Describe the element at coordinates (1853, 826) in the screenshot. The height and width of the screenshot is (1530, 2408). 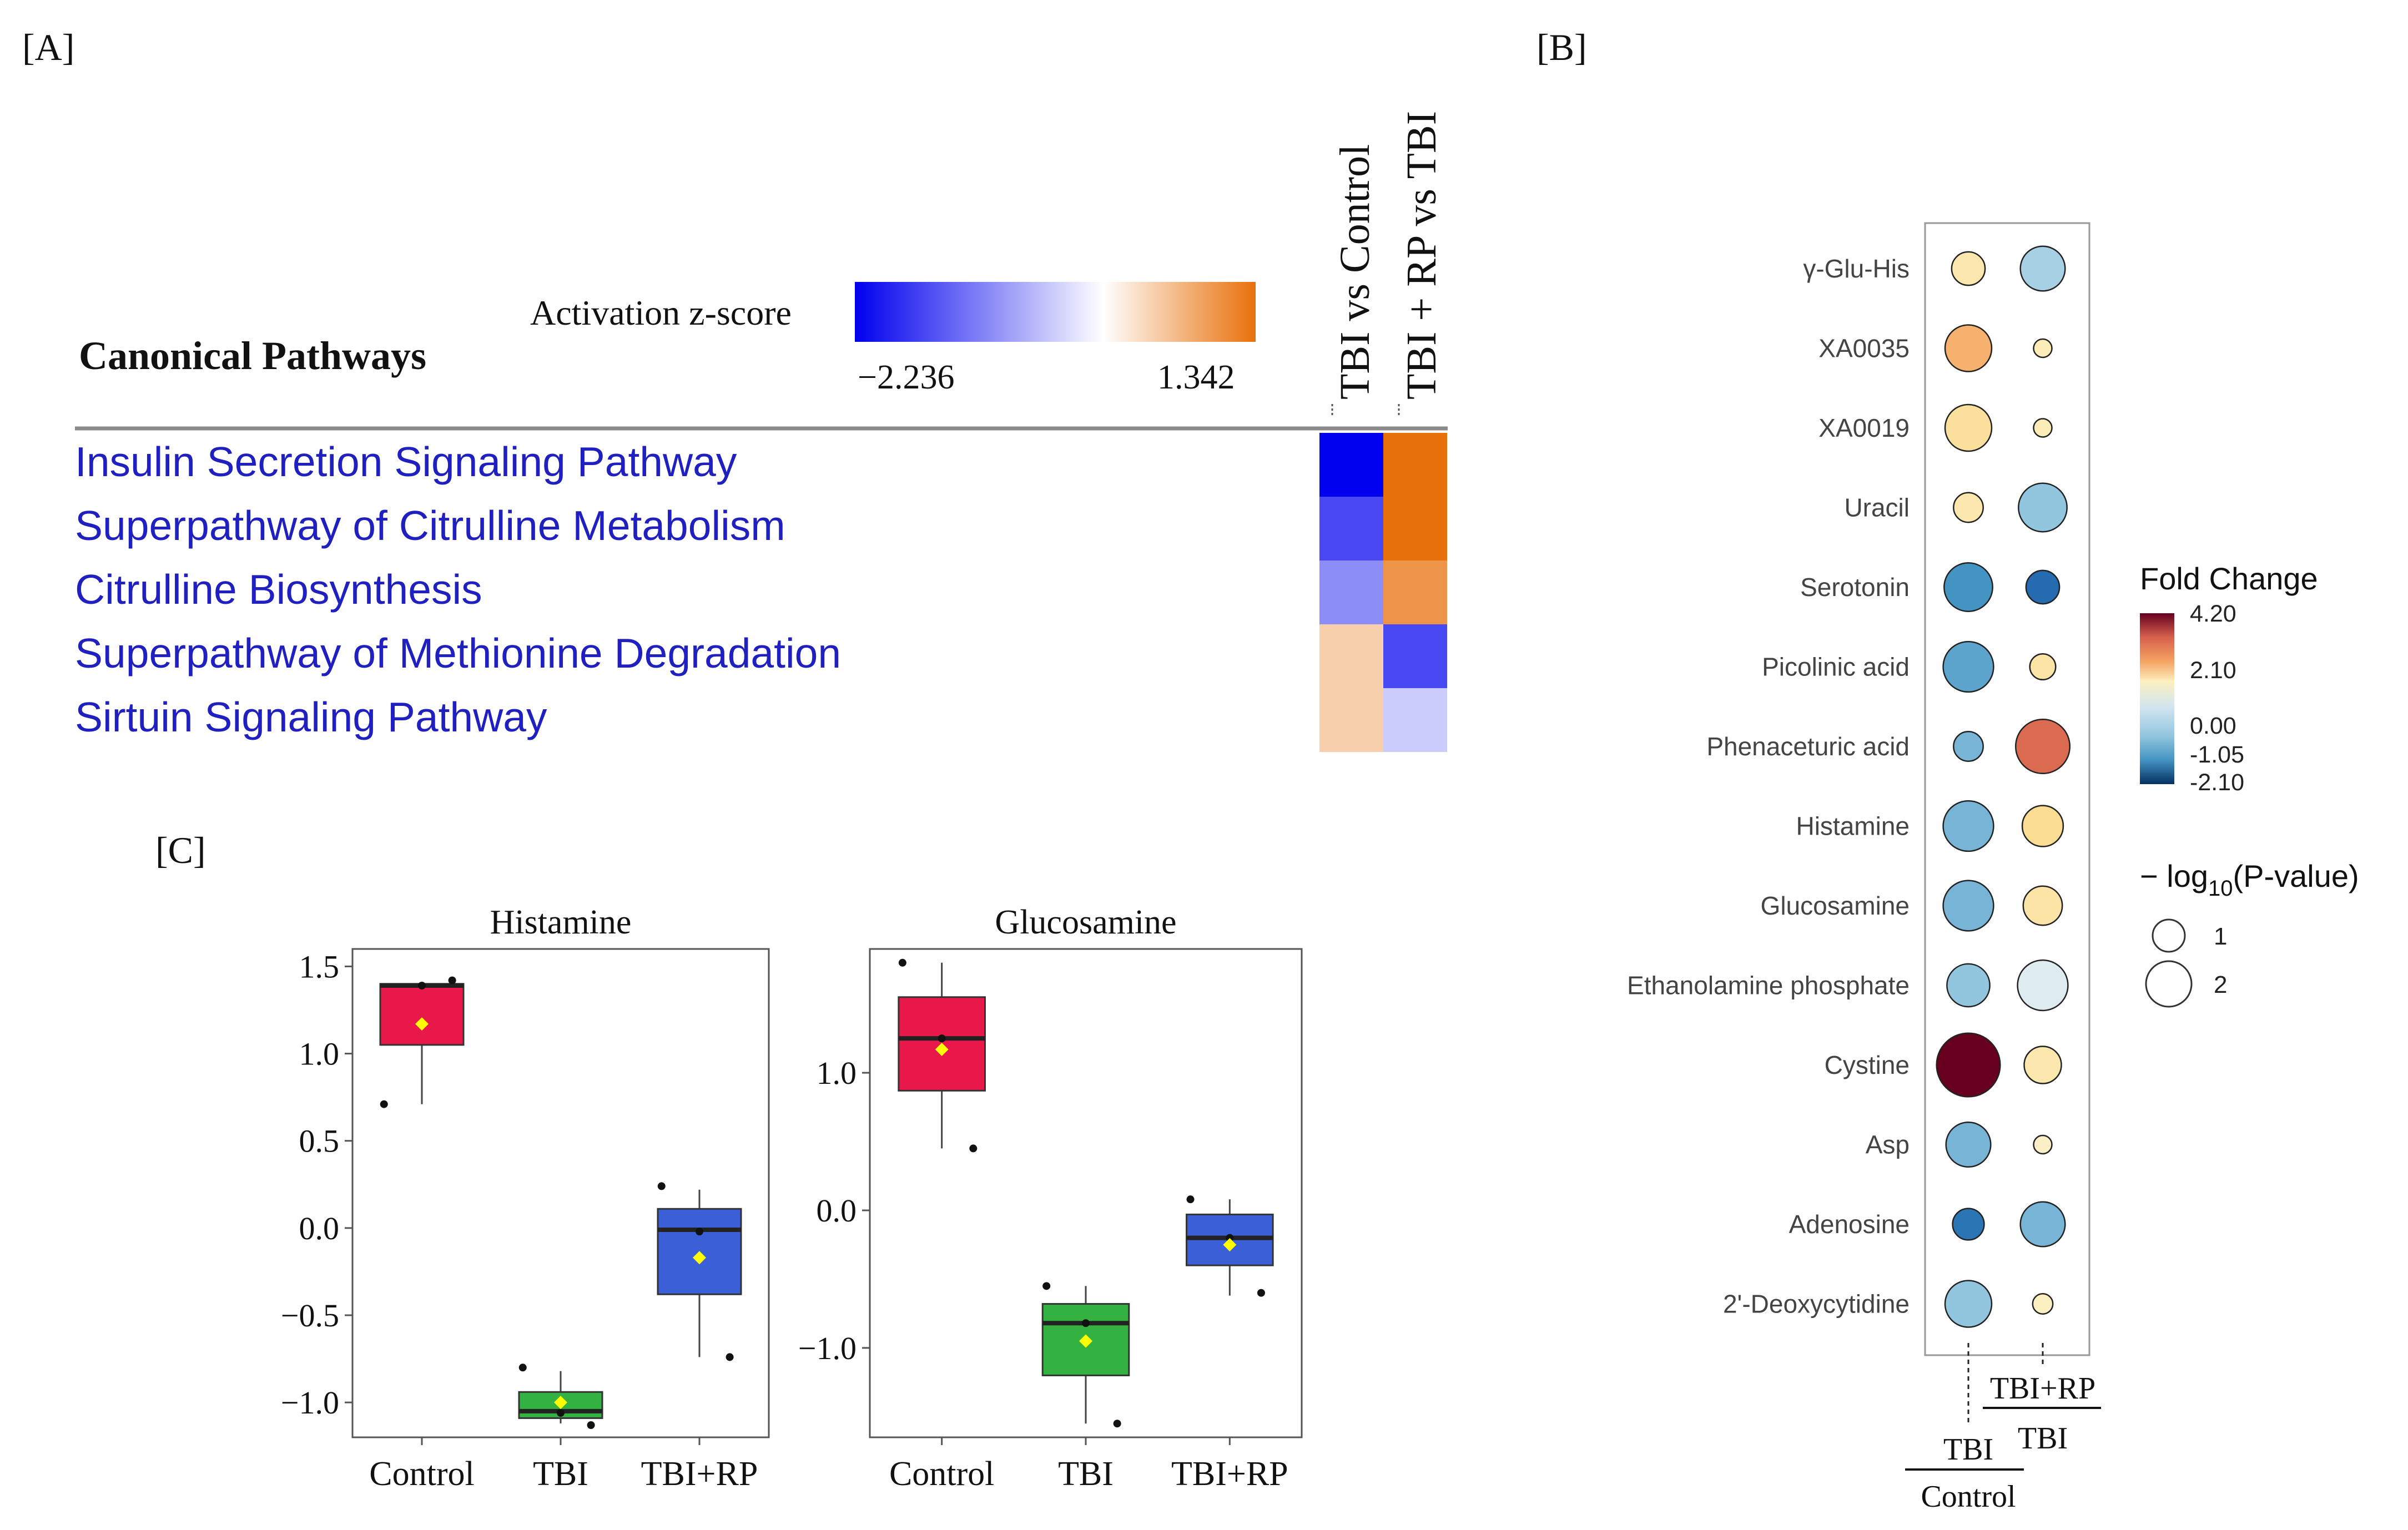
I see `metabolite-label-histamine: Histamine` at that location.